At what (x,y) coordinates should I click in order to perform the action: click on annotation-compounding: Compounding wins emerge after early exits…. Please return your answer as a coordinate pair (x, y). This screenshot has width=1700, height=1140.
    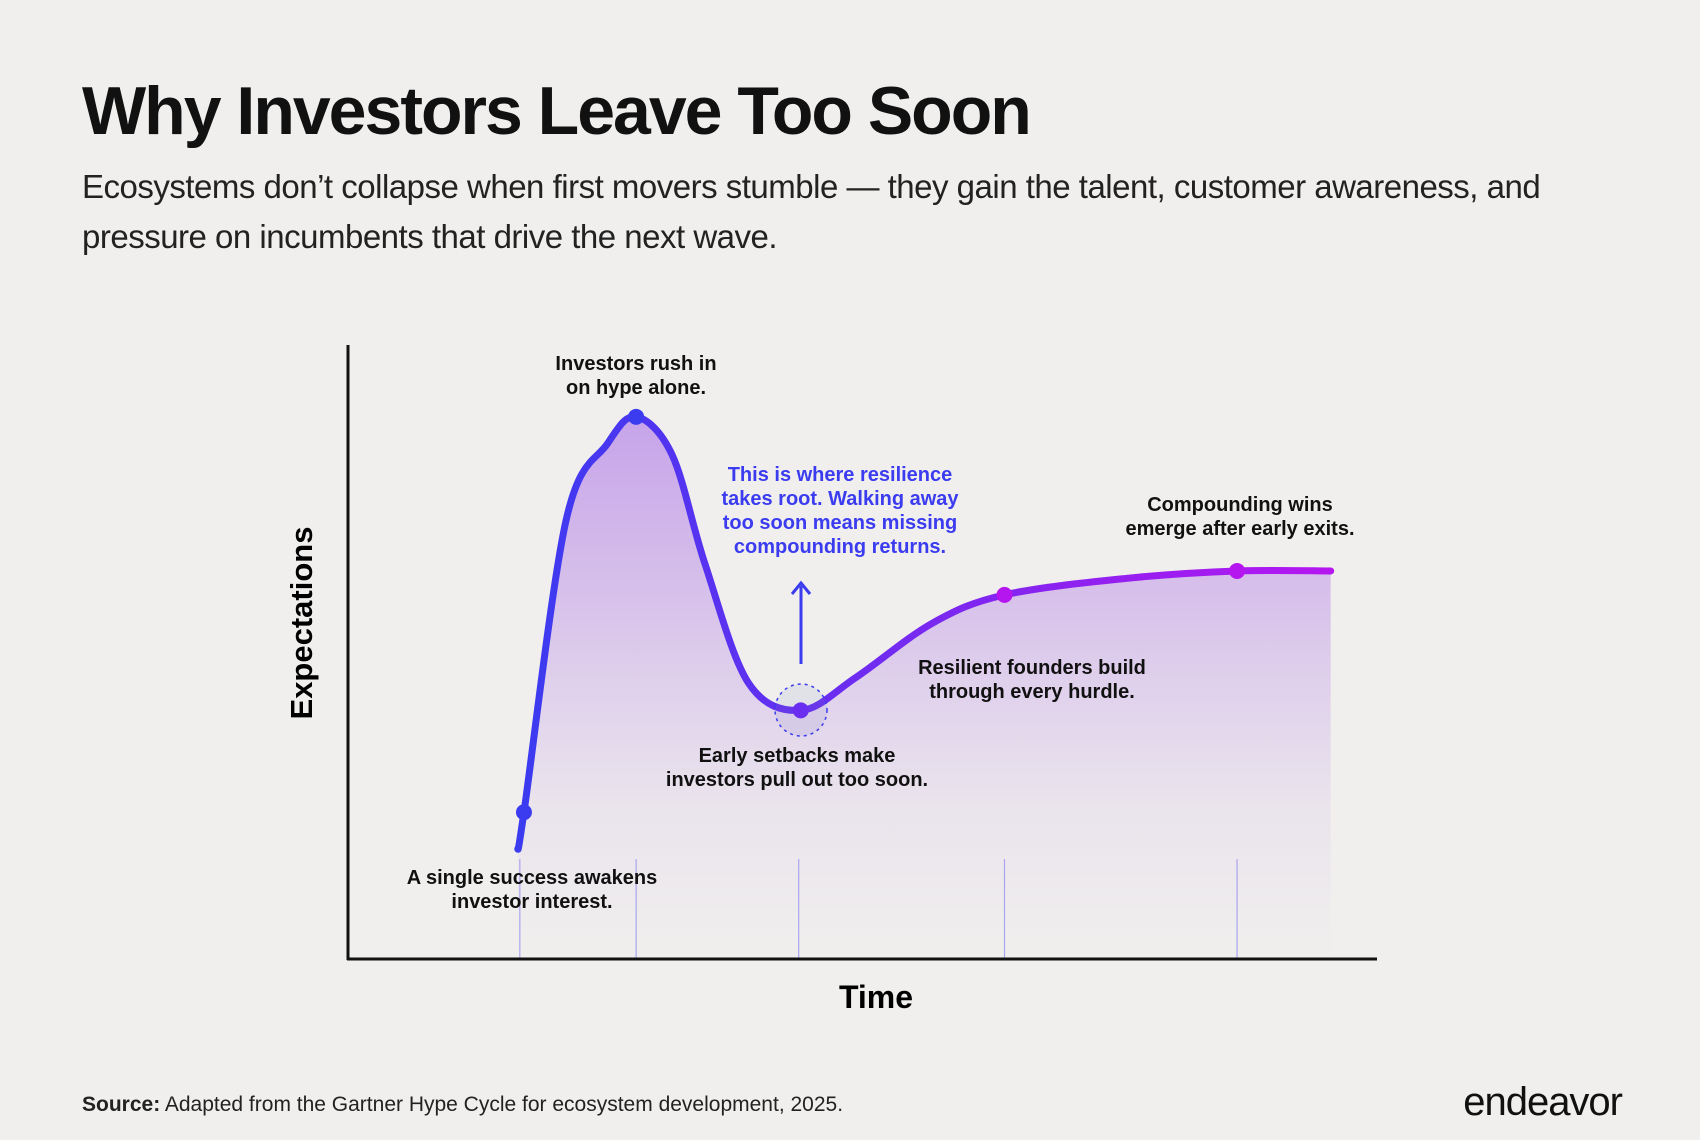
    Looking at the image, I should click on (1240, 517).